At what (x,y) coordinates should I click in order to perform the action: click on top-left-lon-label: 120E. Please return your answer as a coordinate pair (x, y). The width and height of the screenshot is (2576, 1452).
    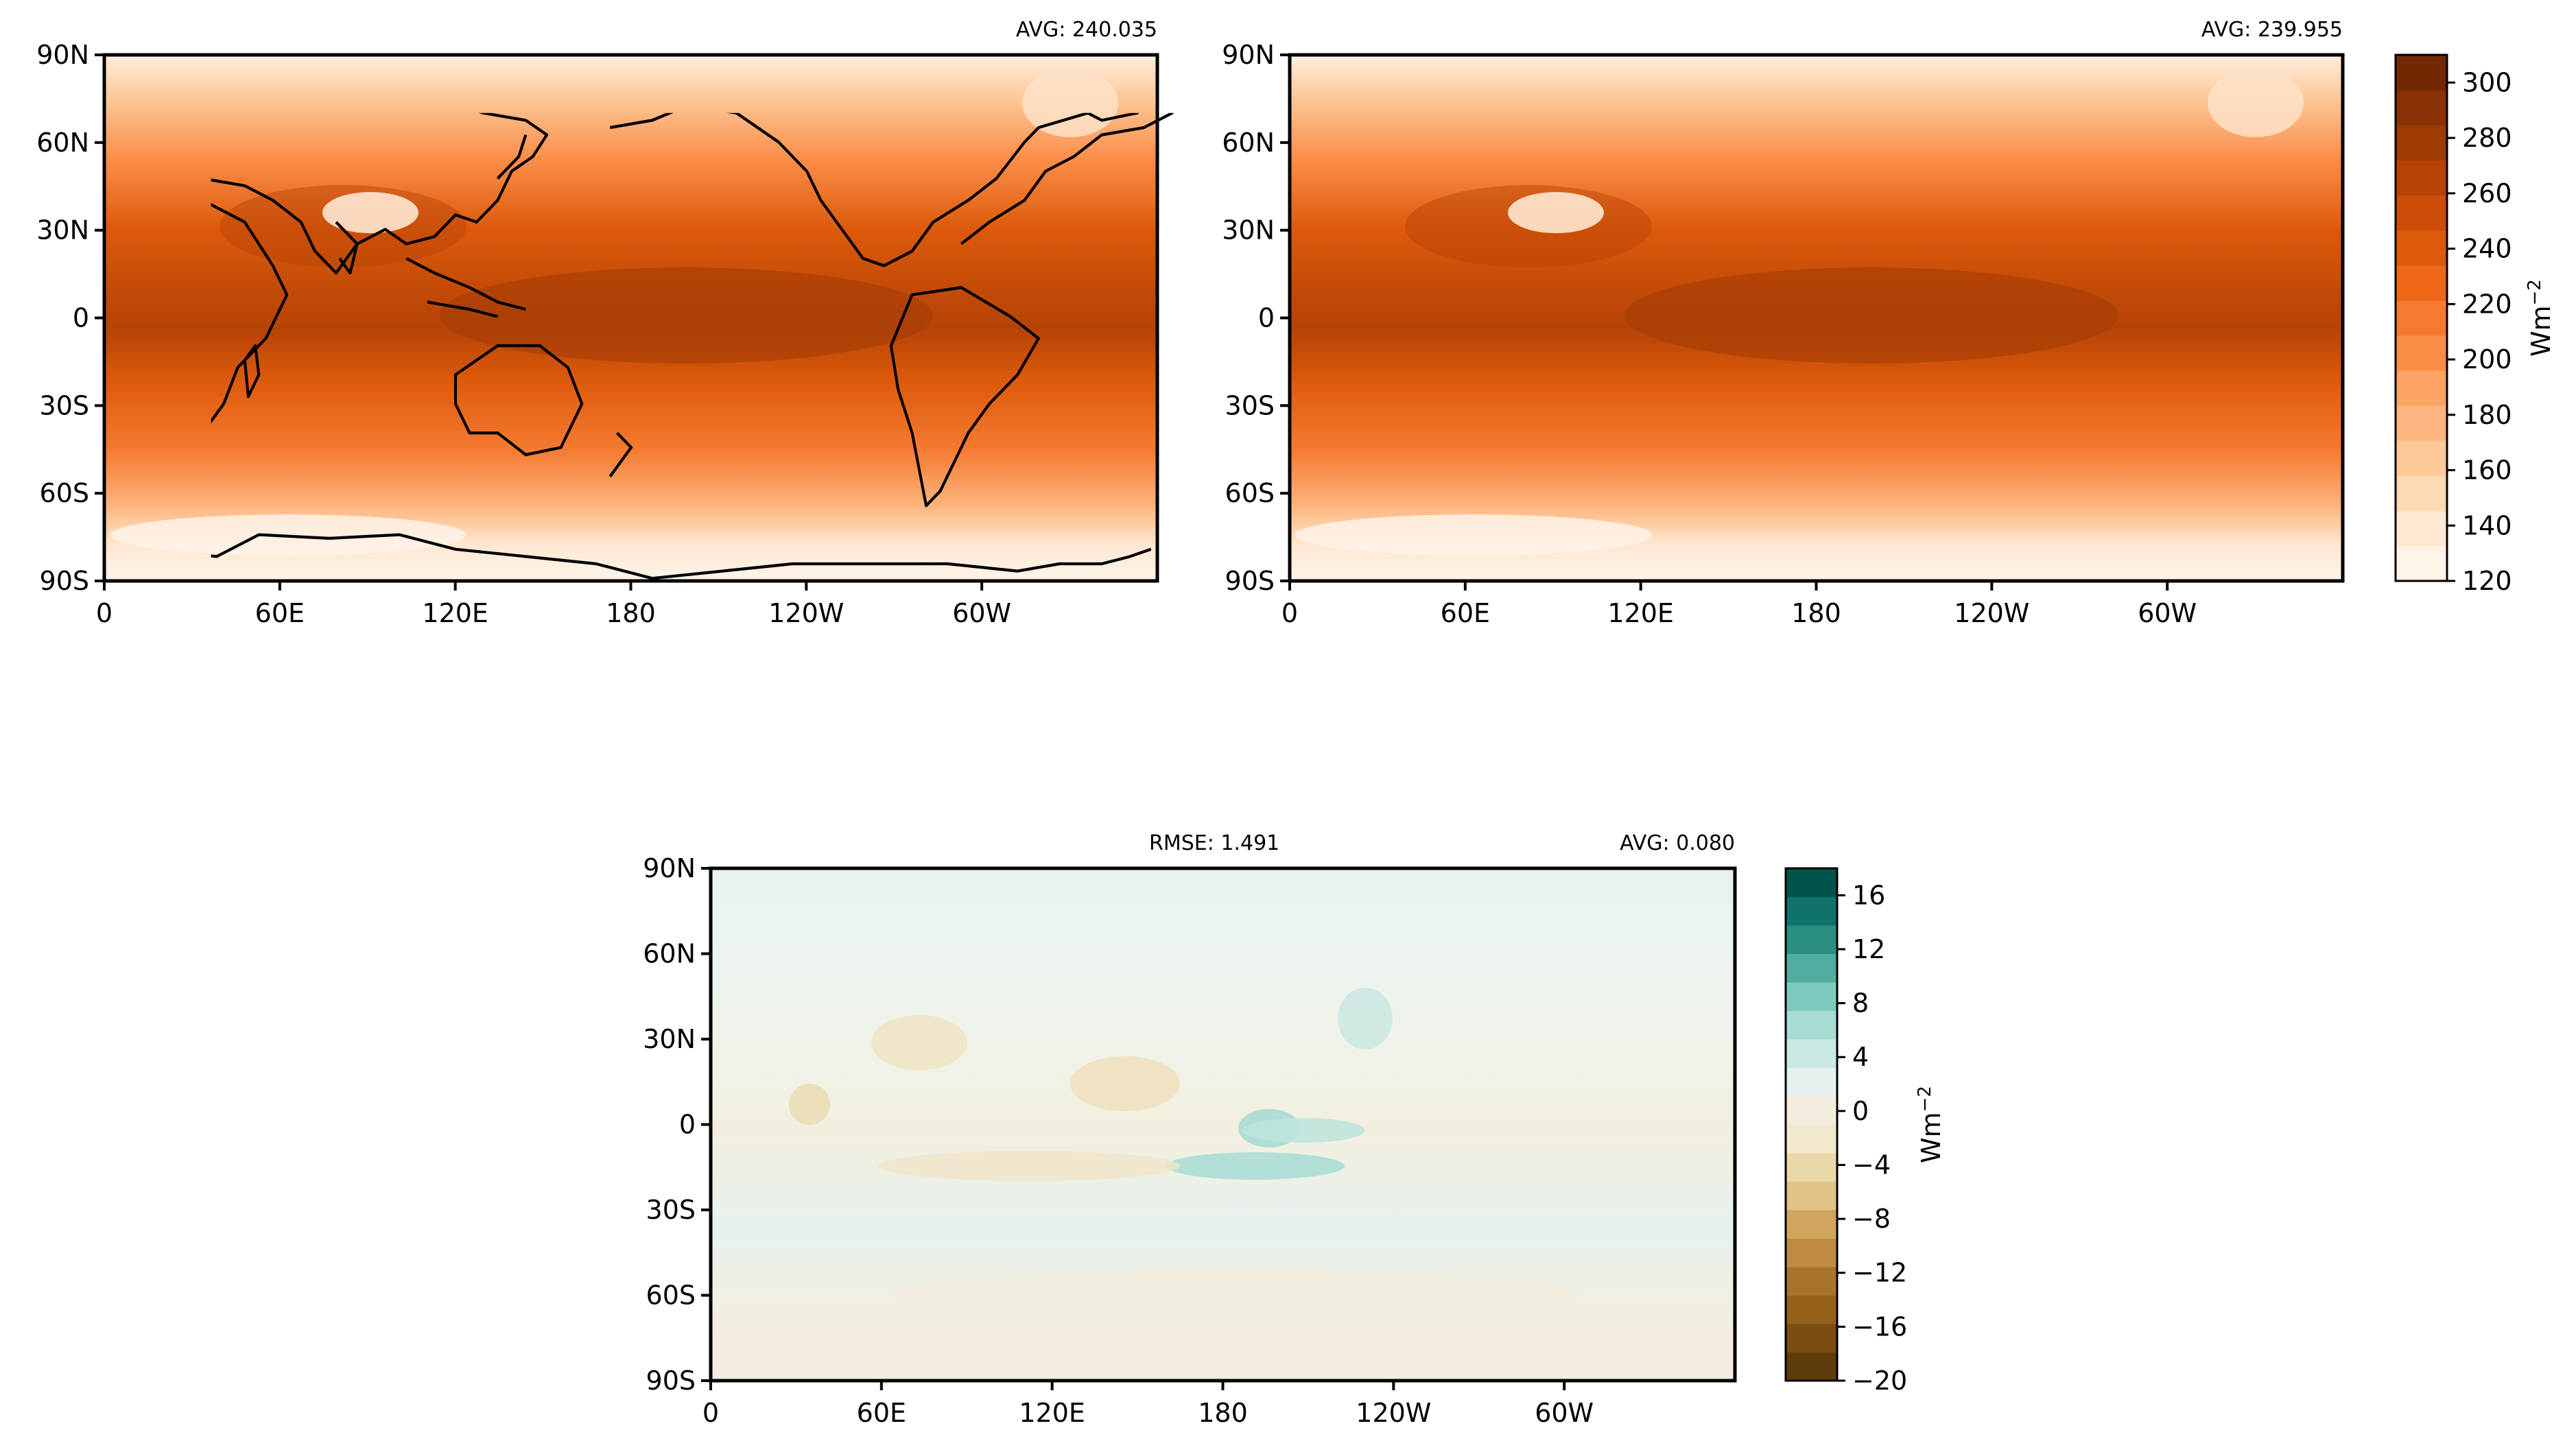
    Looking at the image, I should click on (455, 613).